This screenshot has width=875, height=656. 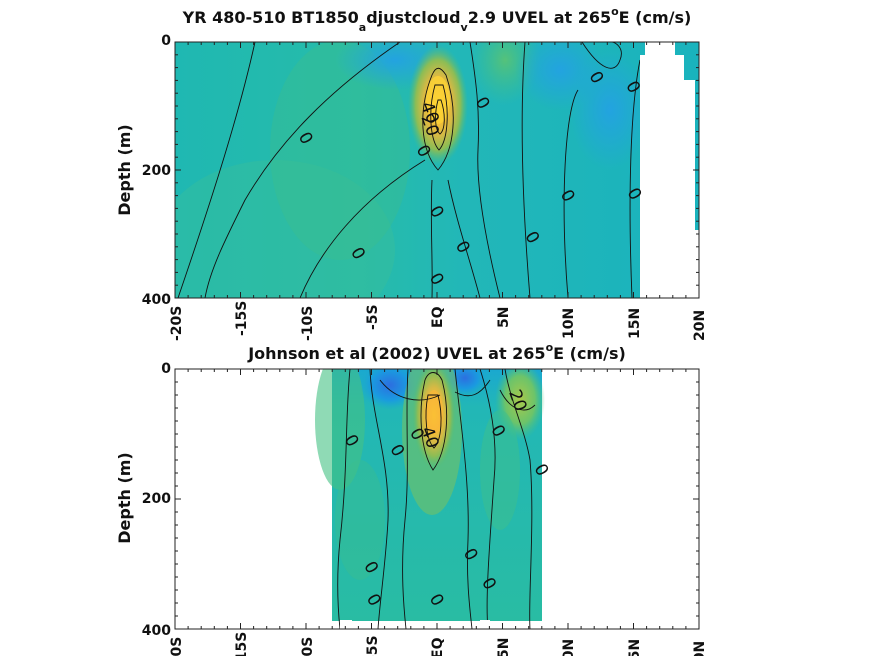 I want to click on panel-obs-contours, so click(x=436, y=499).